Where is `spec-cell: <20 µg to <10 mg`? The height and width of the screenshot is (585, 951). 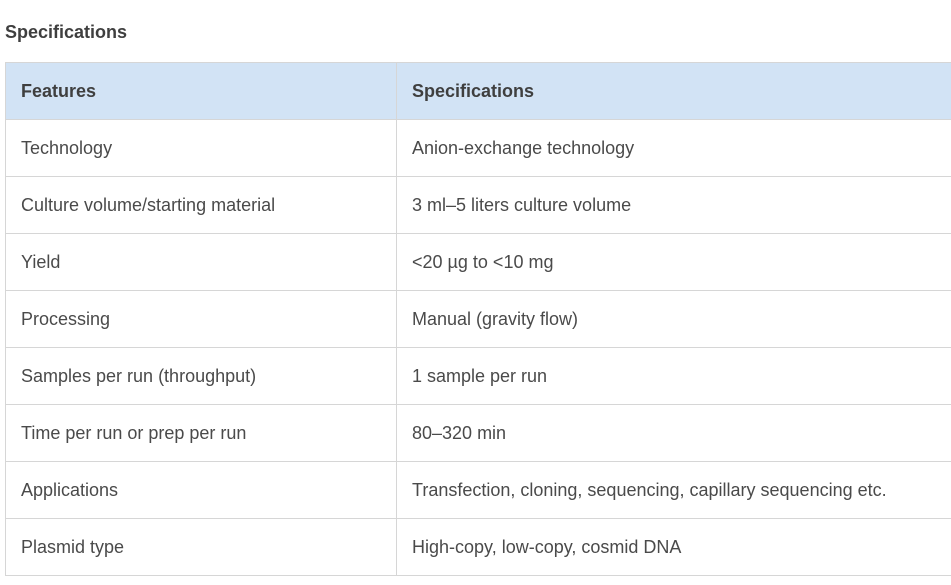
spec-cell: <20 µg to <10 mg is located at coordinates (673, 262).